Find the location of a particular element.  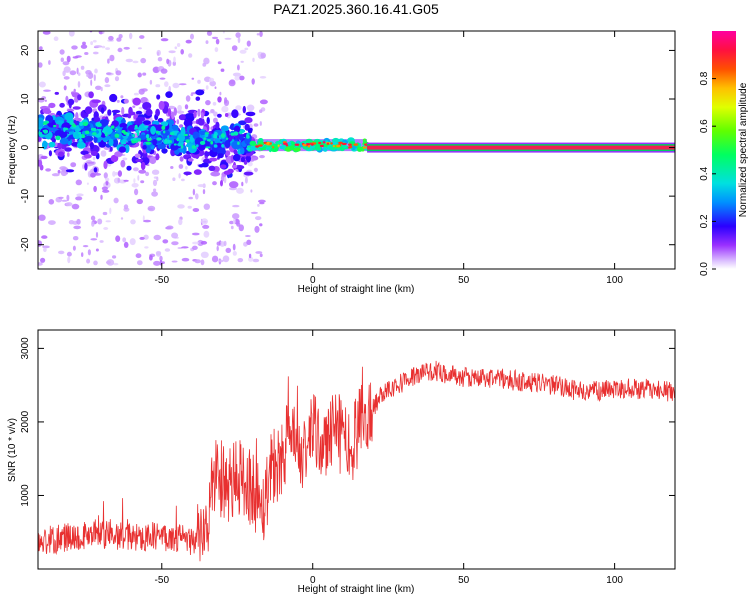

transition-blob is located at coordinates (292, 148).